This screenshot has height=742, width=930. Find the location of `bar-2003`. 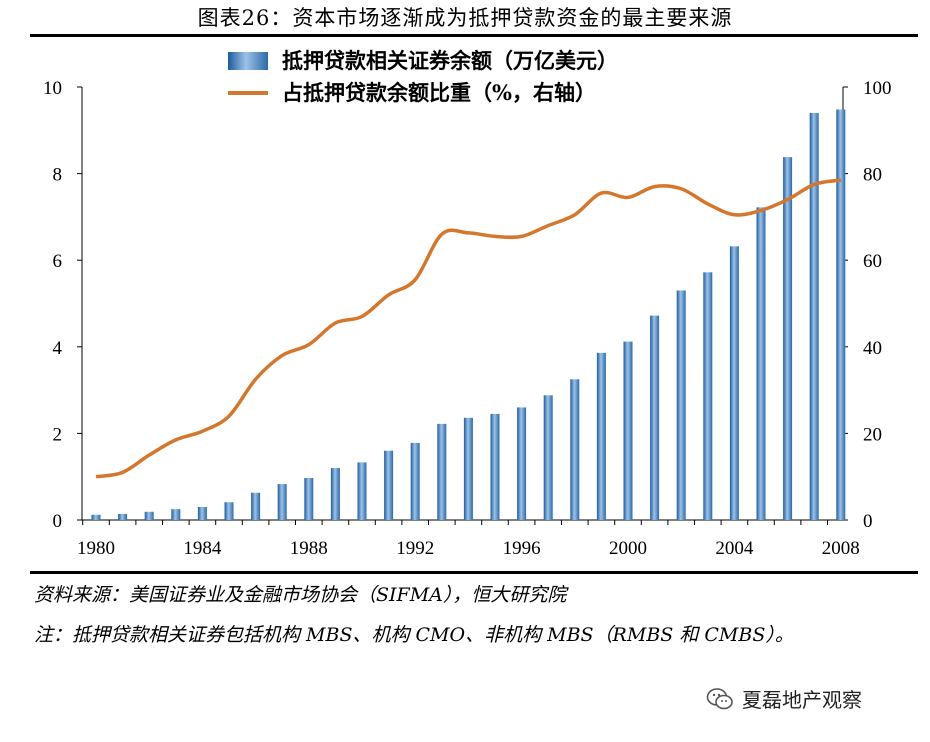

bar-2003 is located at coordinates (708, 396).